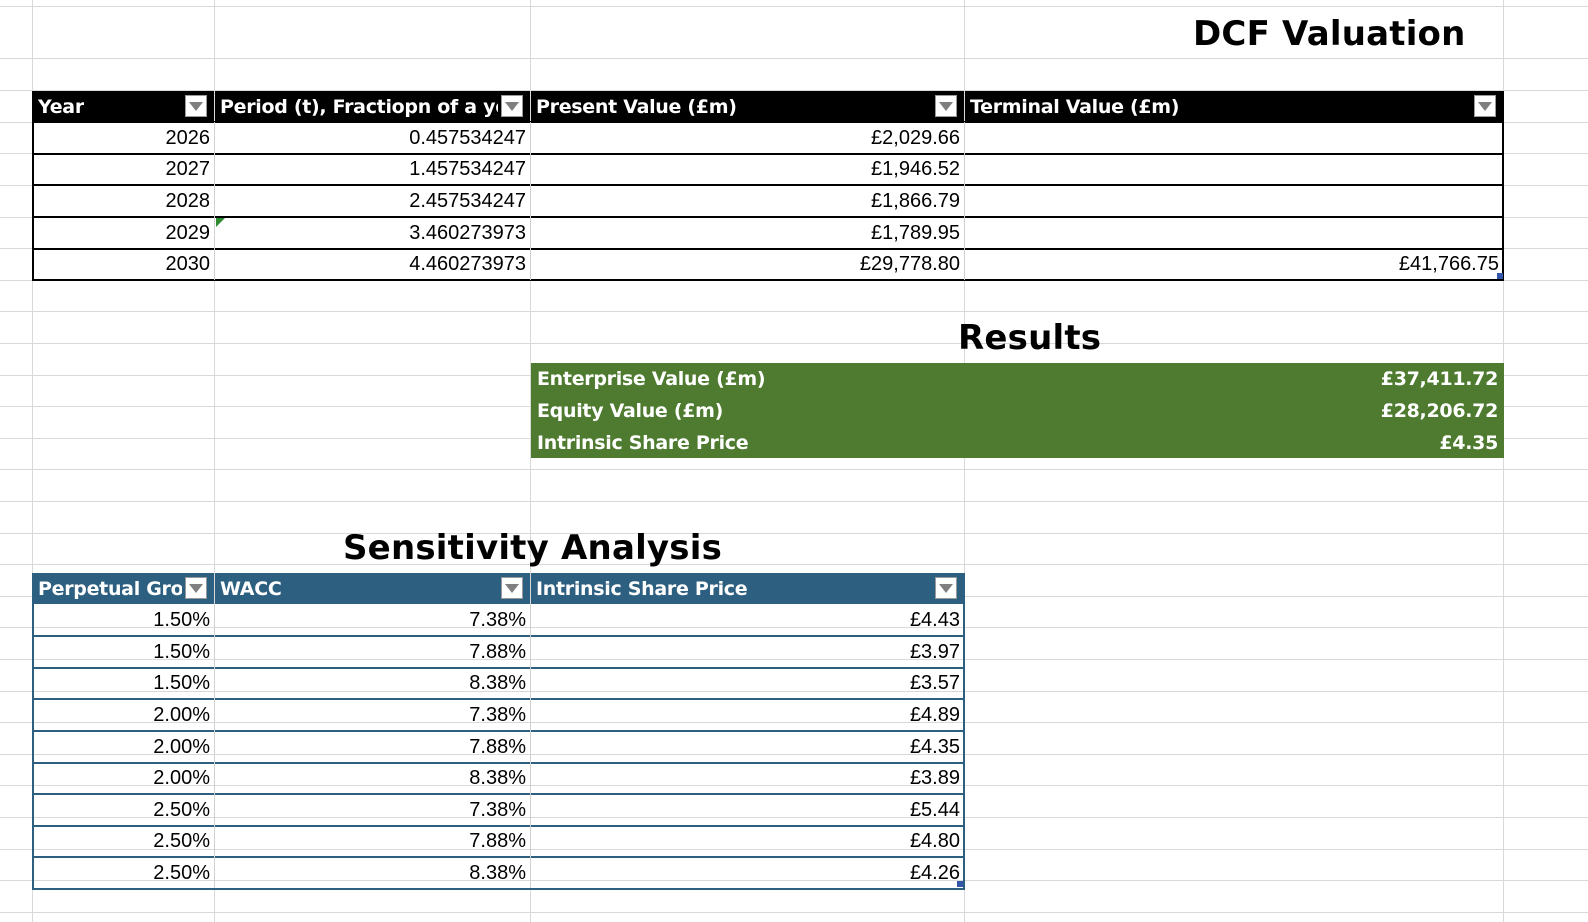  I want to click on table-cell-present-value: £1,789.95, so click(915, 233).